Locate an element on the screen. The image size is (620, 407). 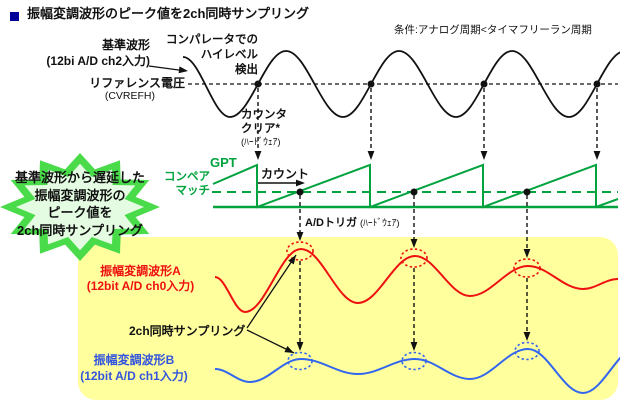
callout-text: 基準波形から遅延した 振幅変調波形の ピーク値を 2ch同時サンプリング is located at coordinates (79, 204).